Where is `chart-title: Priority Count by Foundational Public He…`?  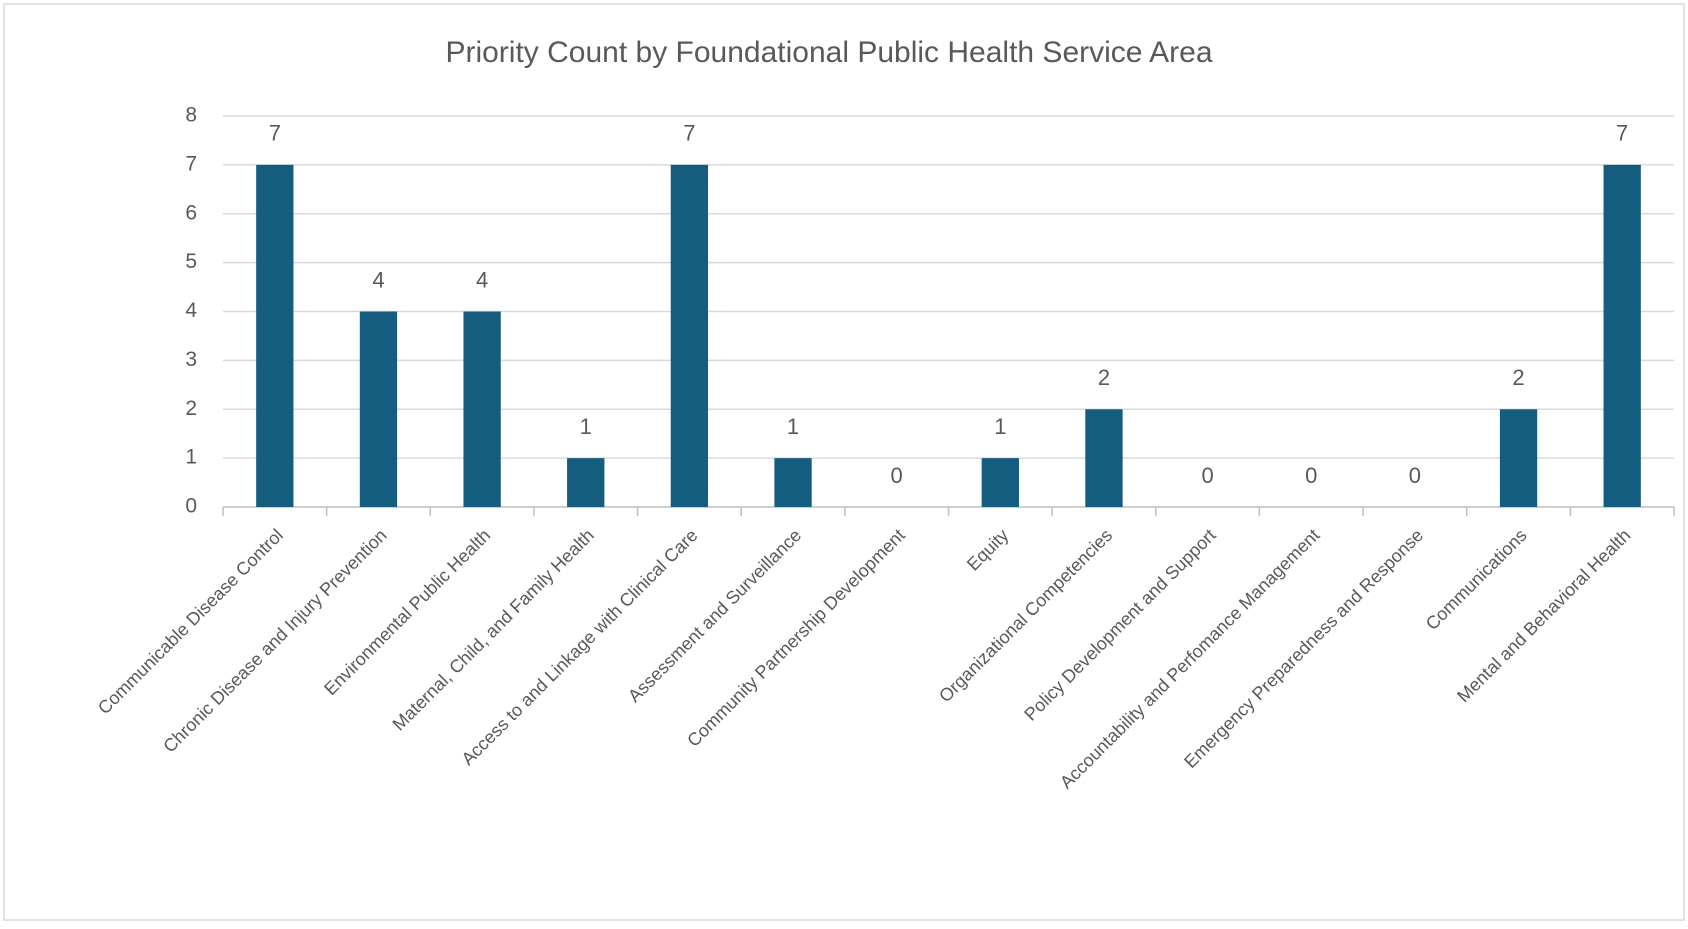 chart-title: Priority Count by Foundational Public He… is located at coordinates (828, 52).